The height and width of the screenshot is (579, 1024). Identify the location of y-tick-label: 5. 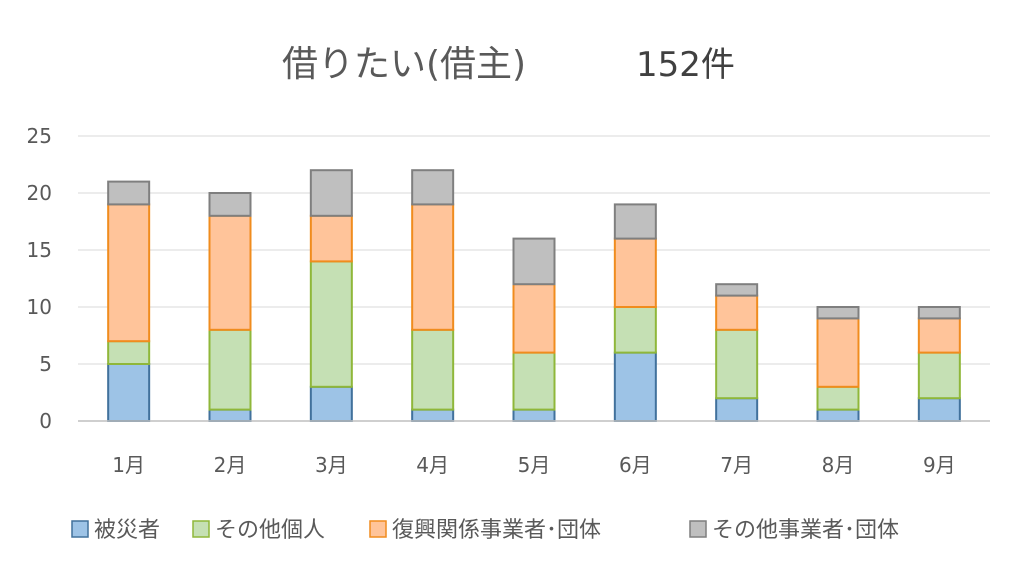
(45, 364).